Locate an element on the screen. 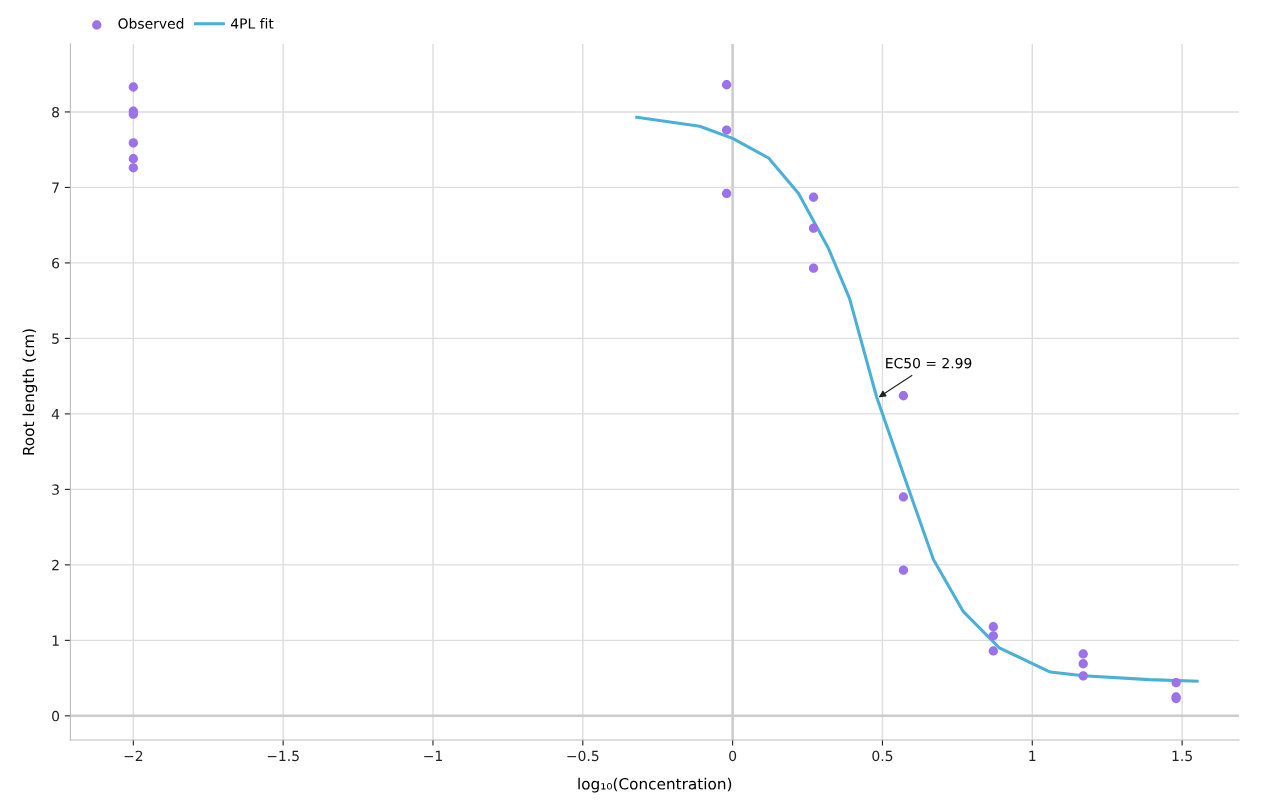 This screenshot has width=1280, height=800. x-tick-label: −2 is located at coordinates (133, 755).